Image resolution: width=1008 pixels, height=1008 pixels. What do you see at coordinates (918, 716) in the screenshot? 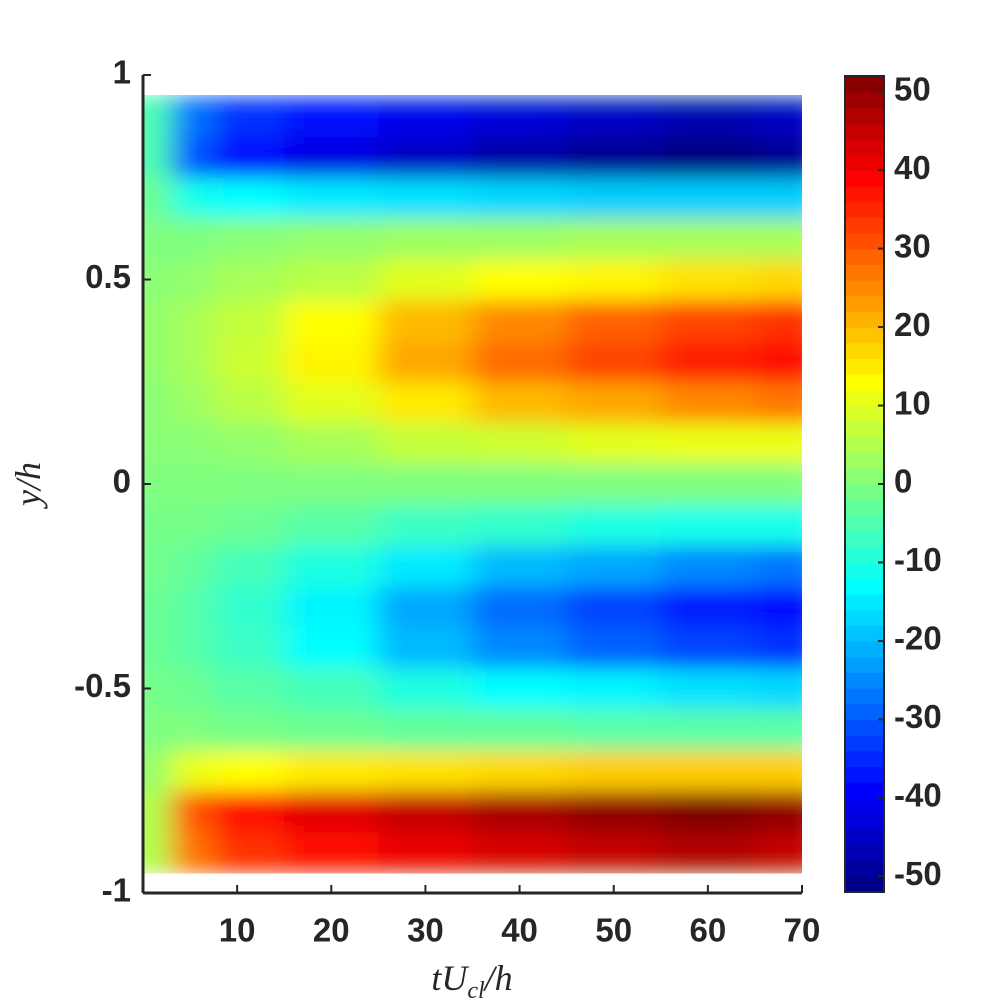
I see `colorbar-tick-label: -30` at bounding box center [918, 716].